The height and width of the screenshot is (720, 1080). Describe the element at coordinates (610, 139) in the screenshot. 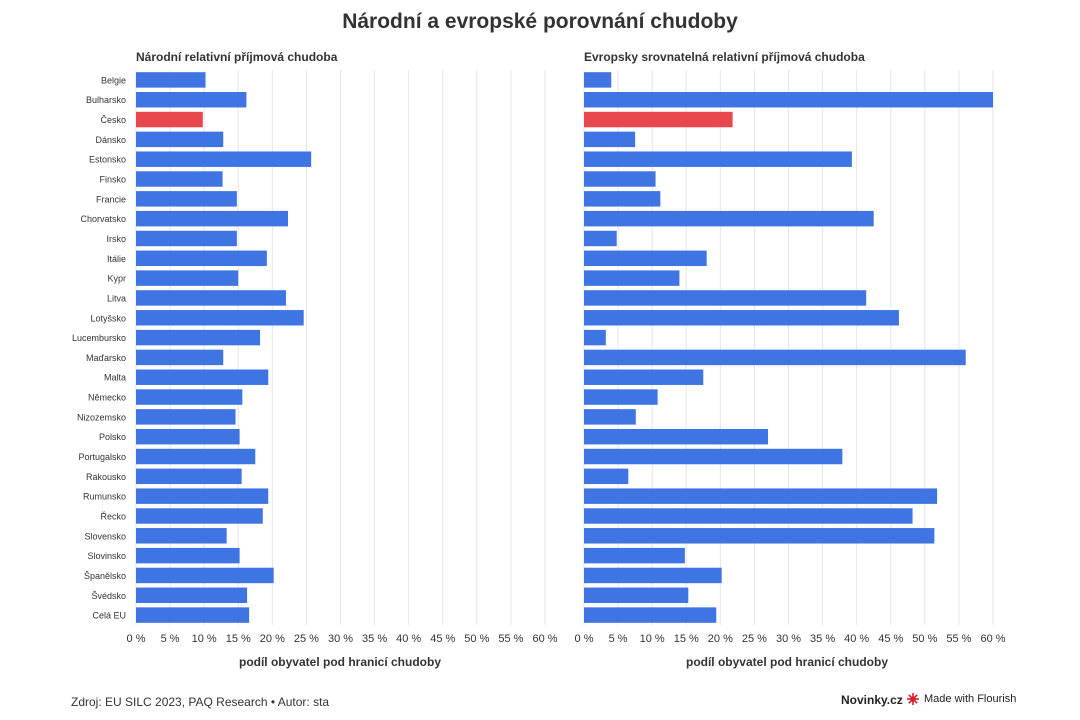

I see `bar-european-dansko` at that location.